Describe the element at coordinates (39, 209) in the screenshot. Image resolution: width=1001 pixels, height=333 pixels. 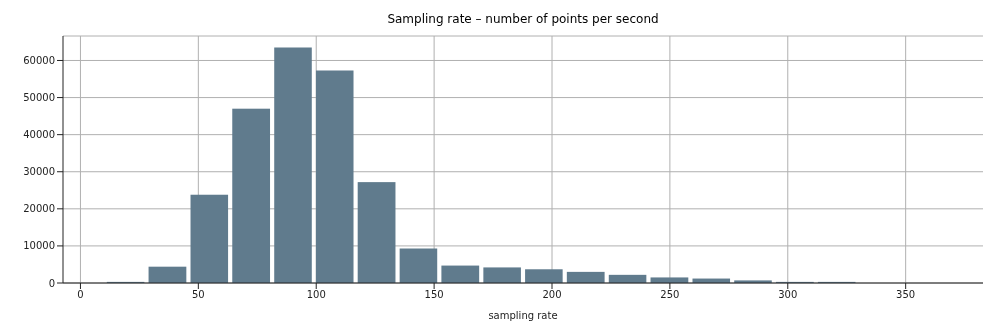
I see `y-tick-label: 20000` at that location.